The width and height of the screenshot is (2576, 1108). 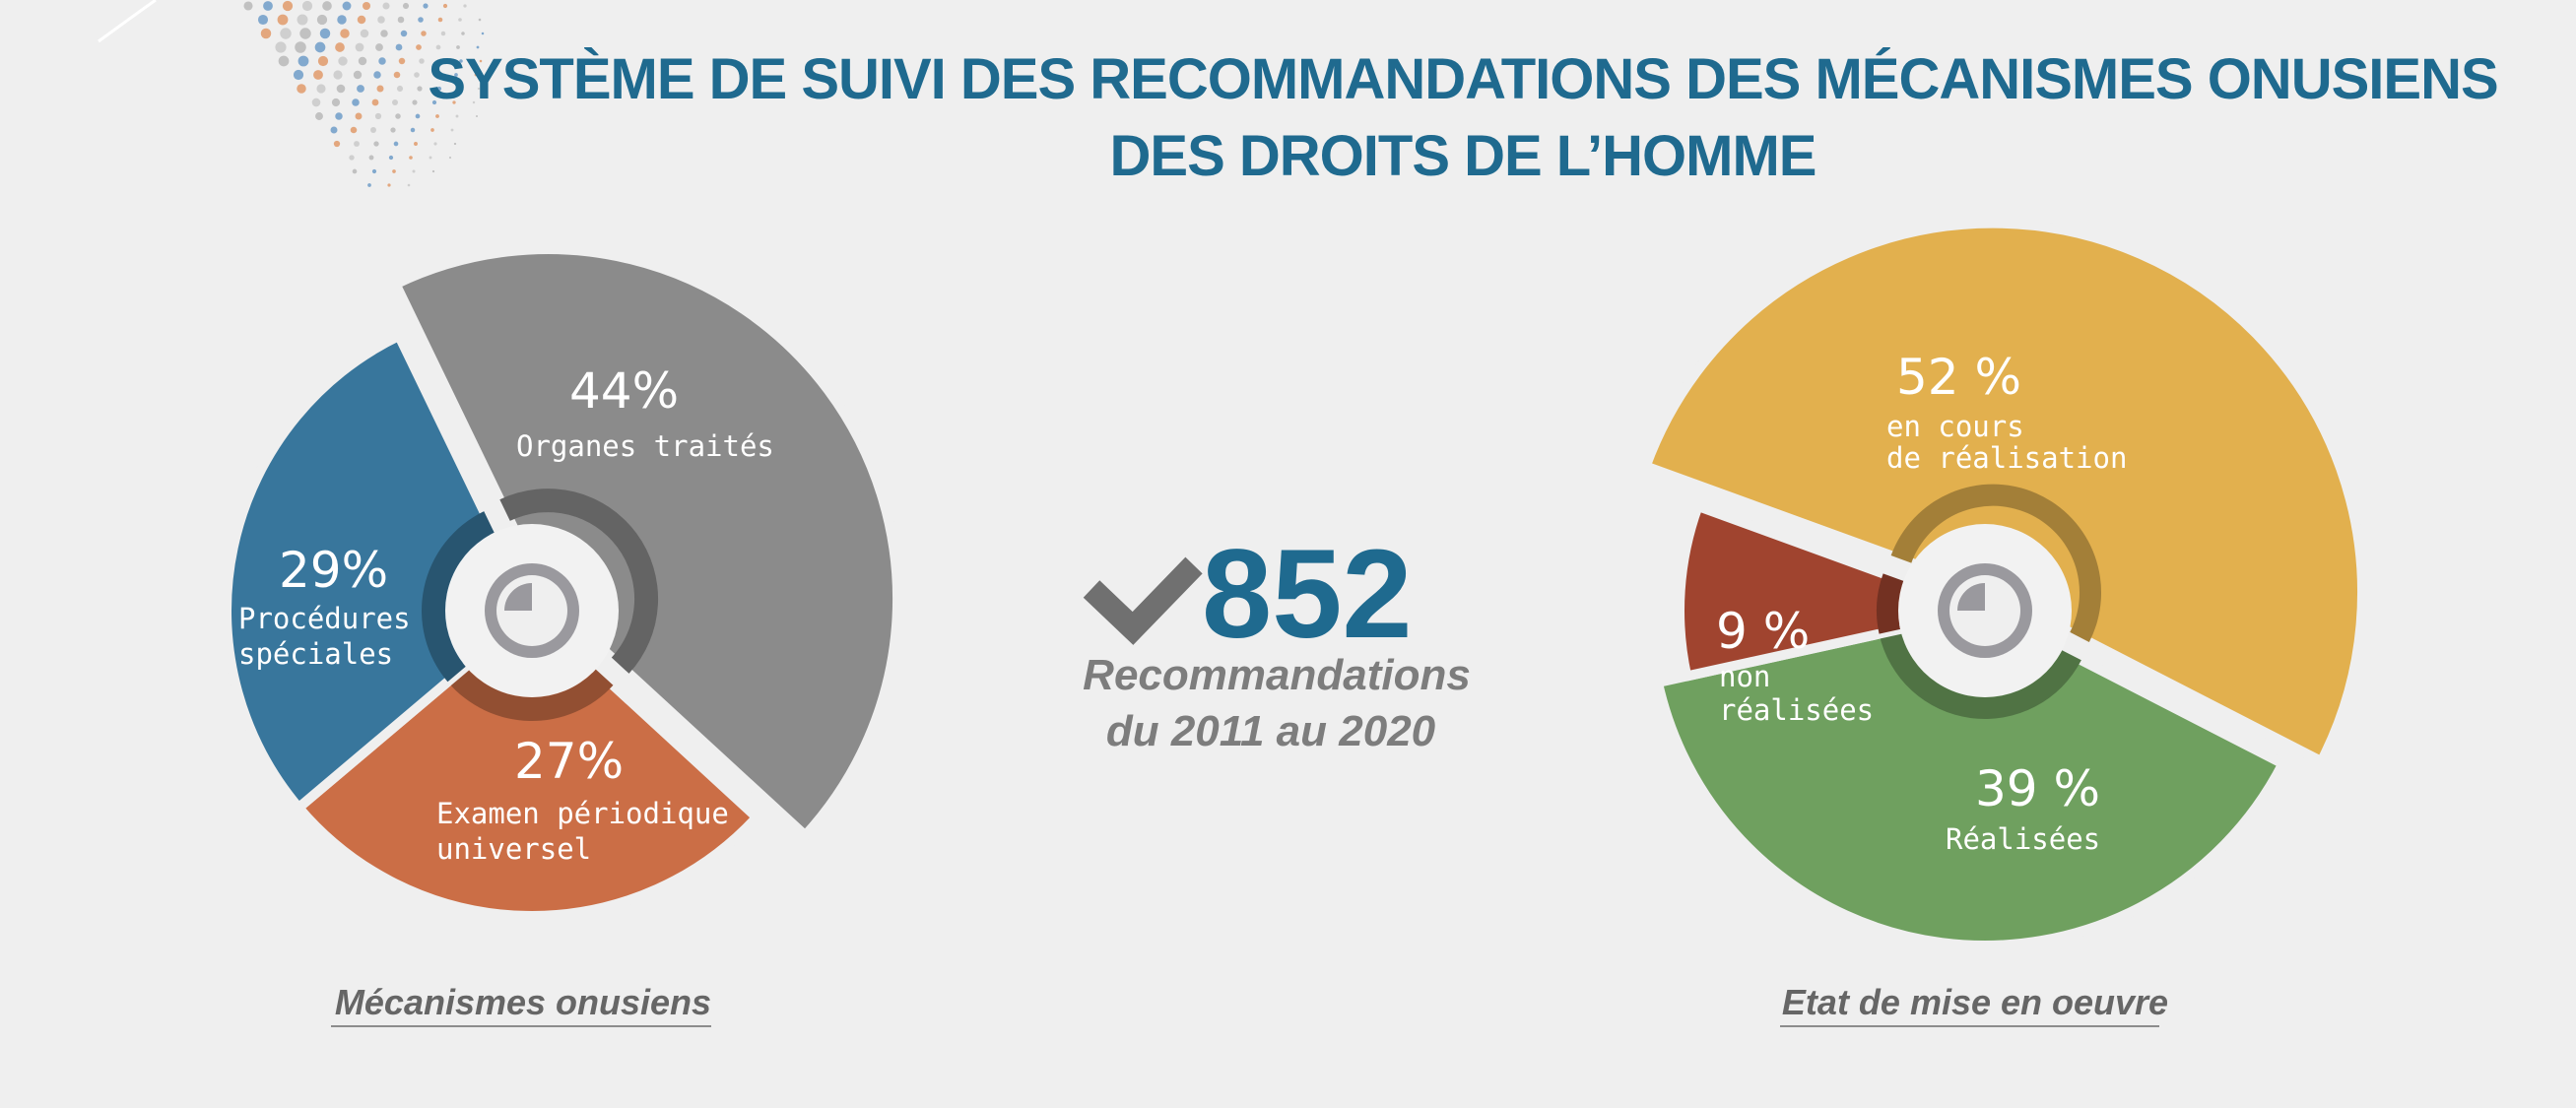 What do you see at coordinates (1271, 731) in the screenshot?
I see `total-caption-line-2: du 2011 au 2020` at bounding box center [1271, 731].